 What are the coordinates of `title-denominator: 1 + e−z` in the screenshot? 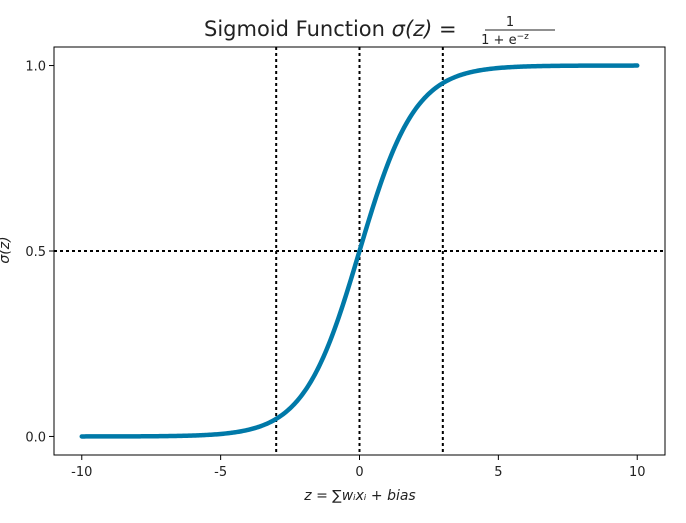 It's located at (505, 40).